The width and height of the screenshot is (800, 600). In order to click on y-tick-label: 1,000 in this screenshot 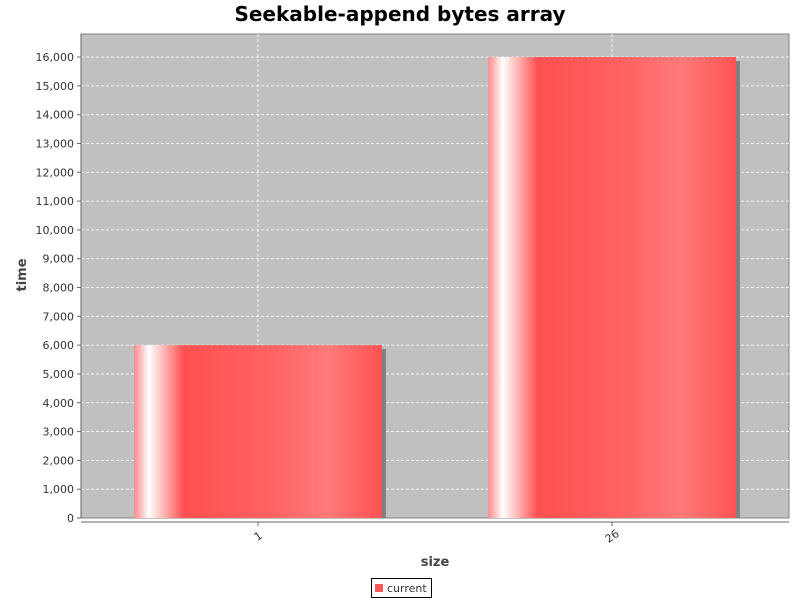, I will do `click(59, 489)`.